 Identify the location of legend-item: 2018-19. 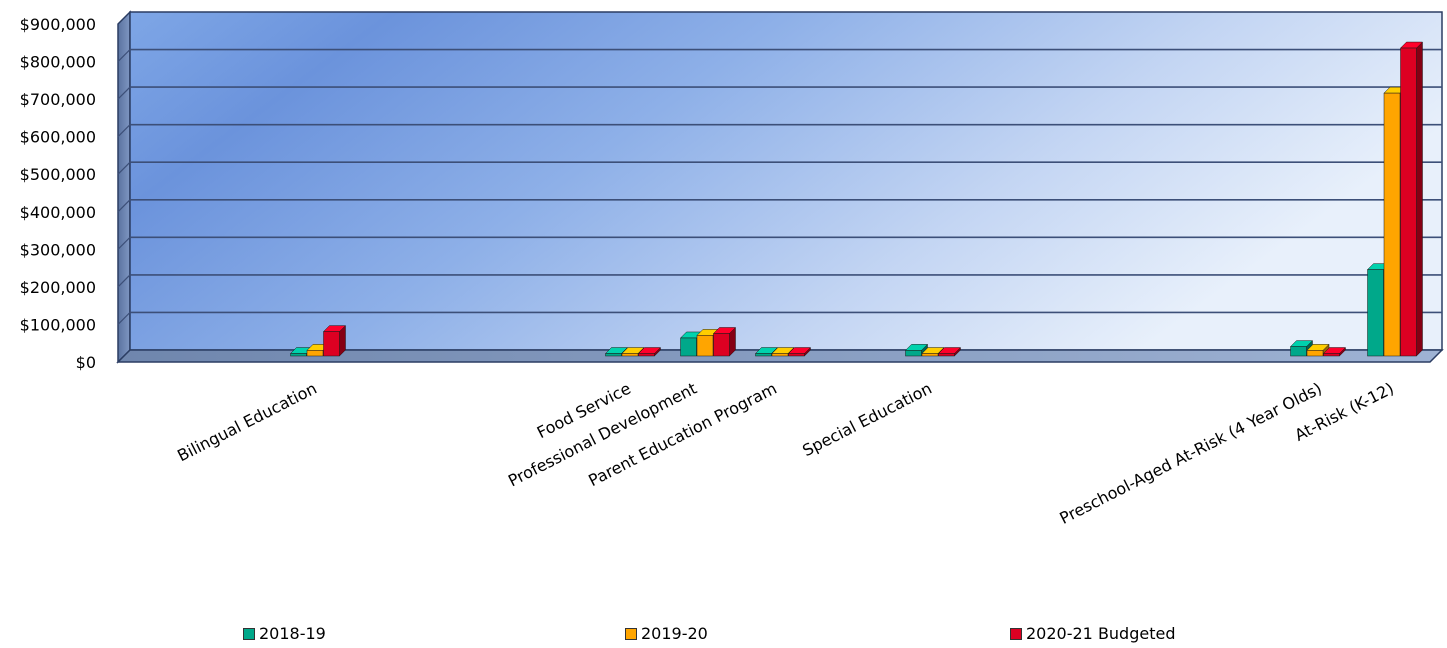
(284, 633).